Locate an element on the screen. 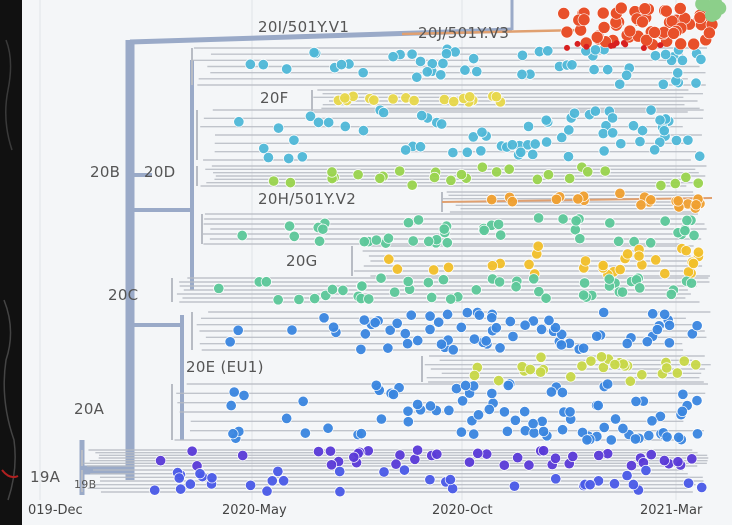 This screenshot has height=525, width=732. clade-label-19b: 19B is located at coordinates (85, 484).